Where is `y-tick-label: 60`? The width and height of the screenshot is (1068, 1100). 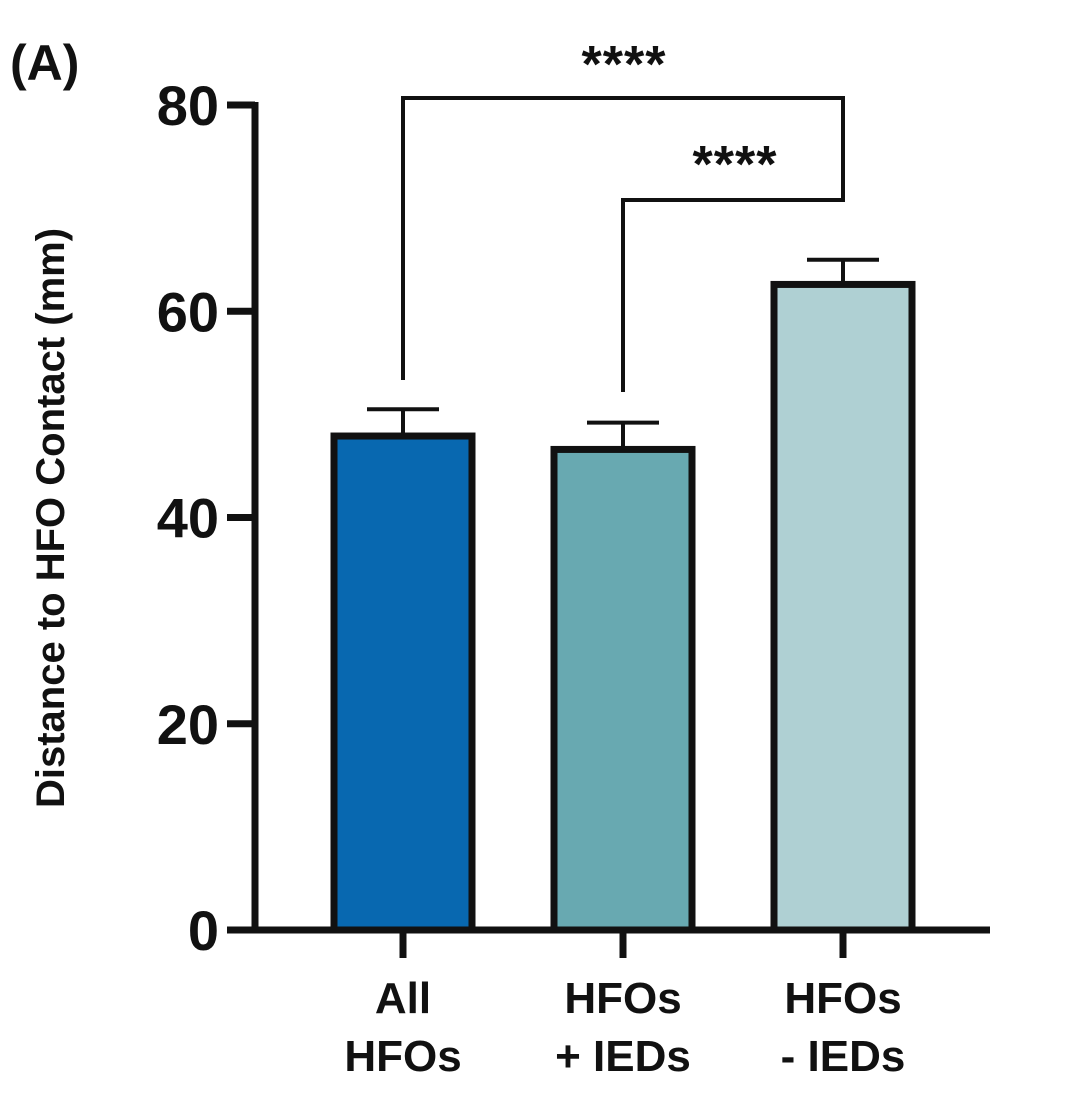
y-tick-label: 60 is located at coordinates (188, 311).